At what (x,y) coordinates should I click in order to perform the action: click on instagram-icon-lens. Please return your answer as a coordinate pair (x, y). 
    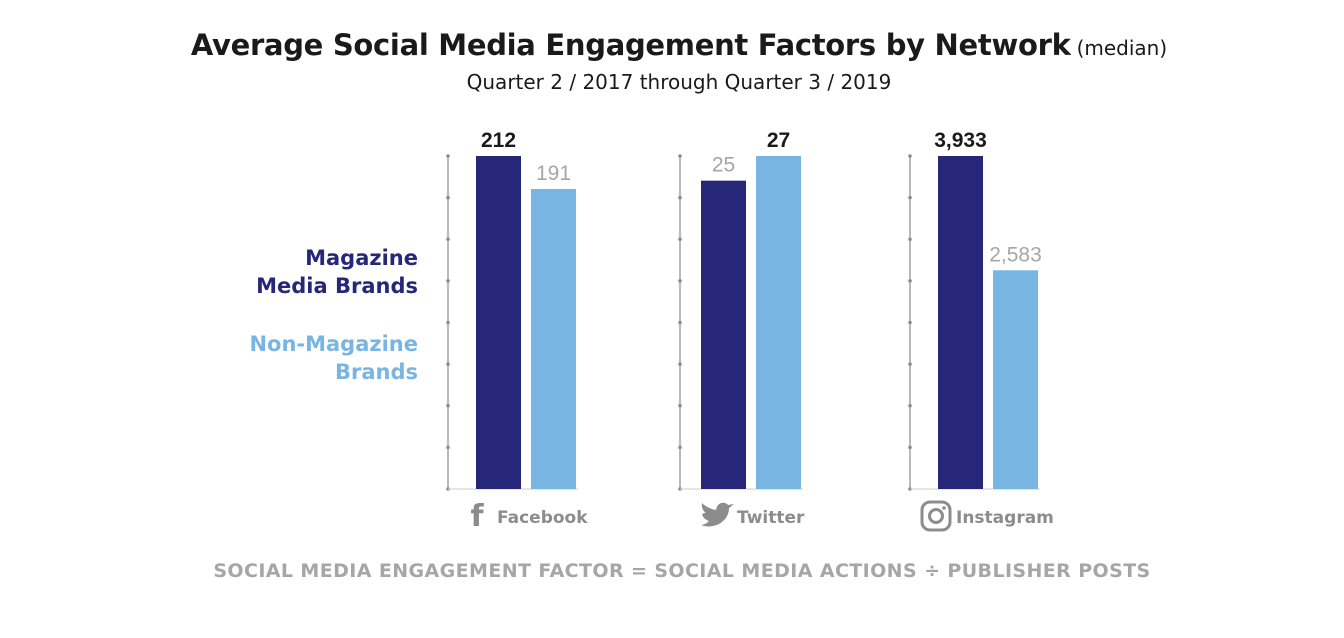
    Looking at the image, I should click on (936, 516).